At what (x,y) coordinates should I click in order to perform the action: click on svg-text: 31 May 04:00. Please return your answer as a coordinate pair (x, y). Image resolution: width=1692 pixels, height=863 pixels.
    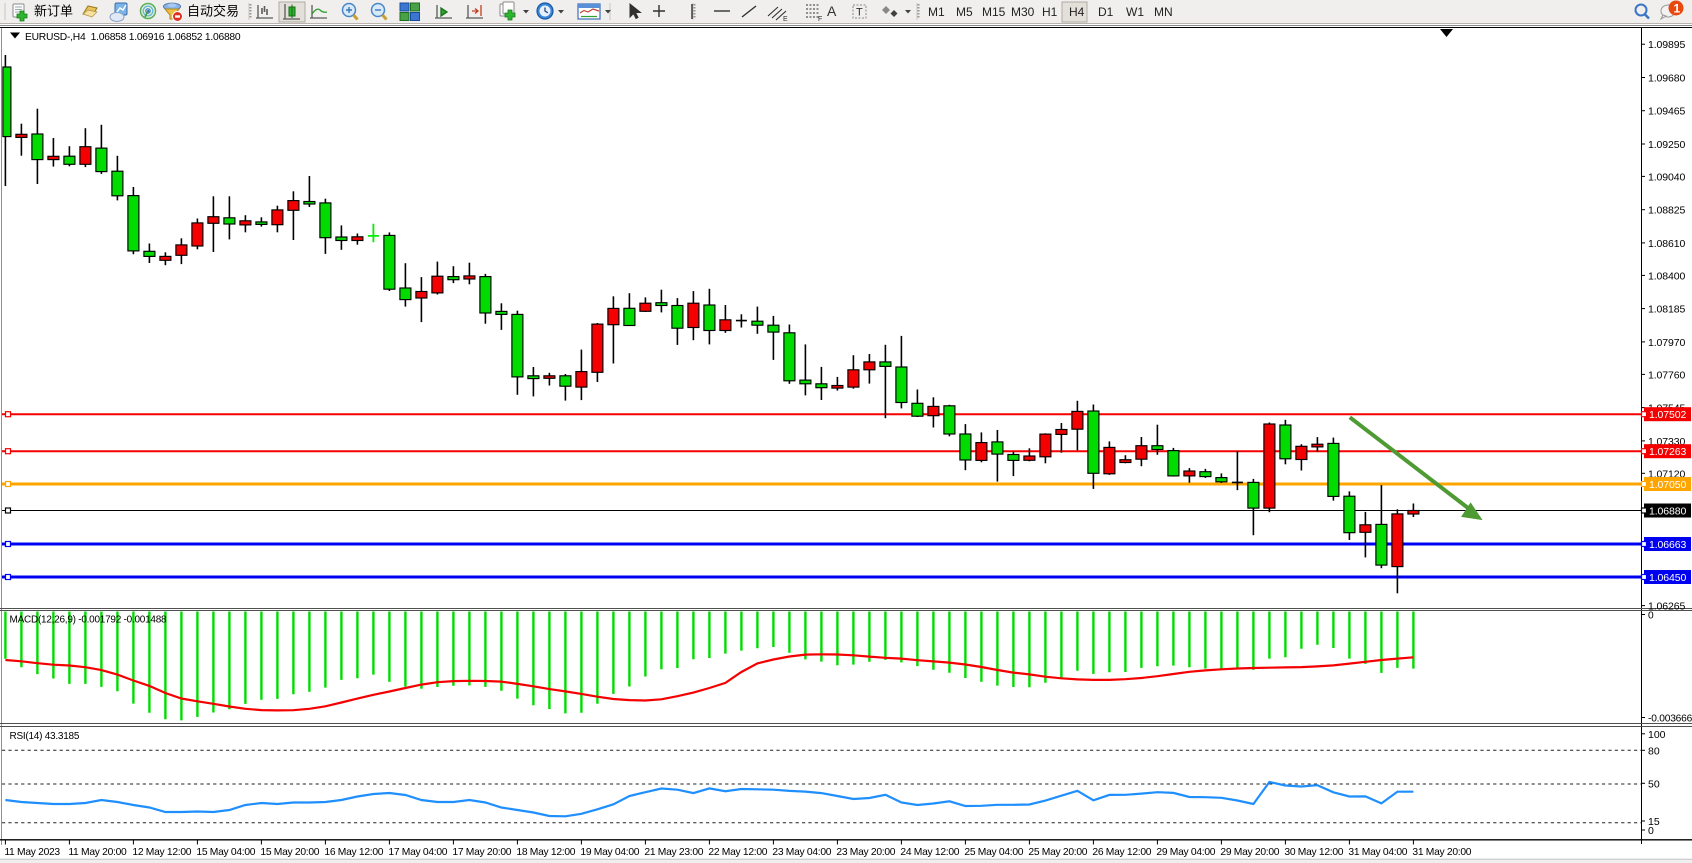
    Looking at the image, I should click on (1377, 852).